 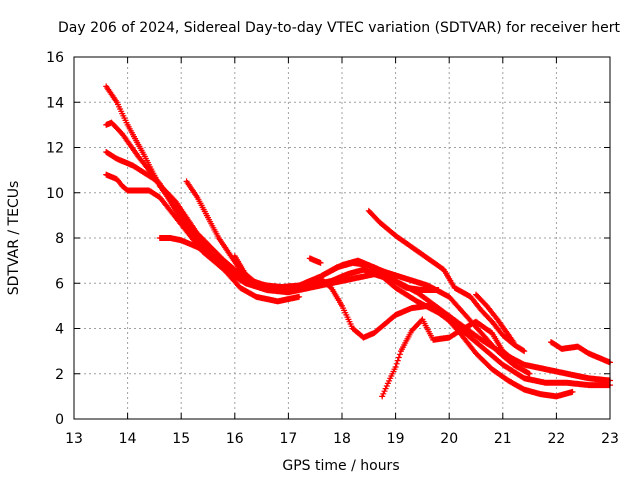 I want to click on y-tick-label: 12, so click(x=55, y=149).